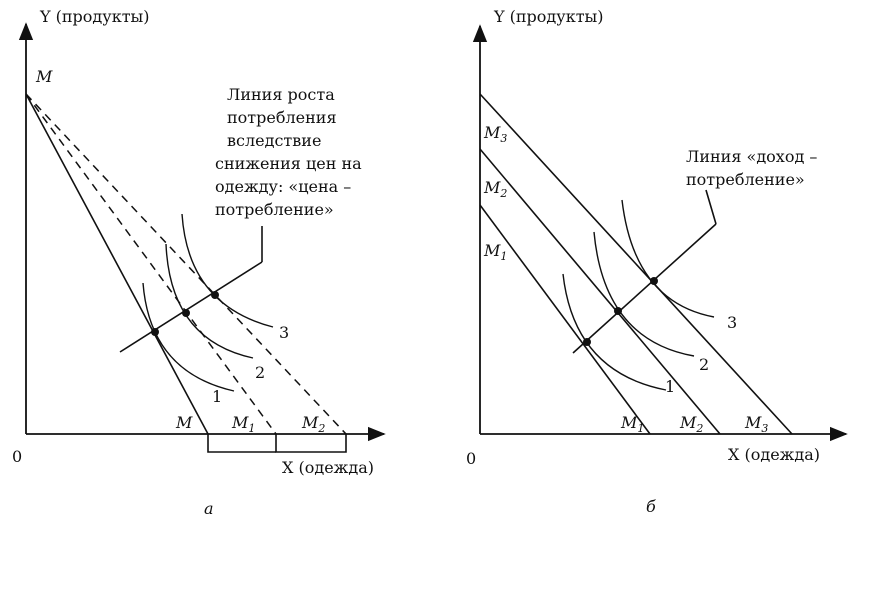 Image resolution: width=874 pixels, height=592 pixels. I want to click on panel-b-x-intercept-m2: M2, so click(691, 424).